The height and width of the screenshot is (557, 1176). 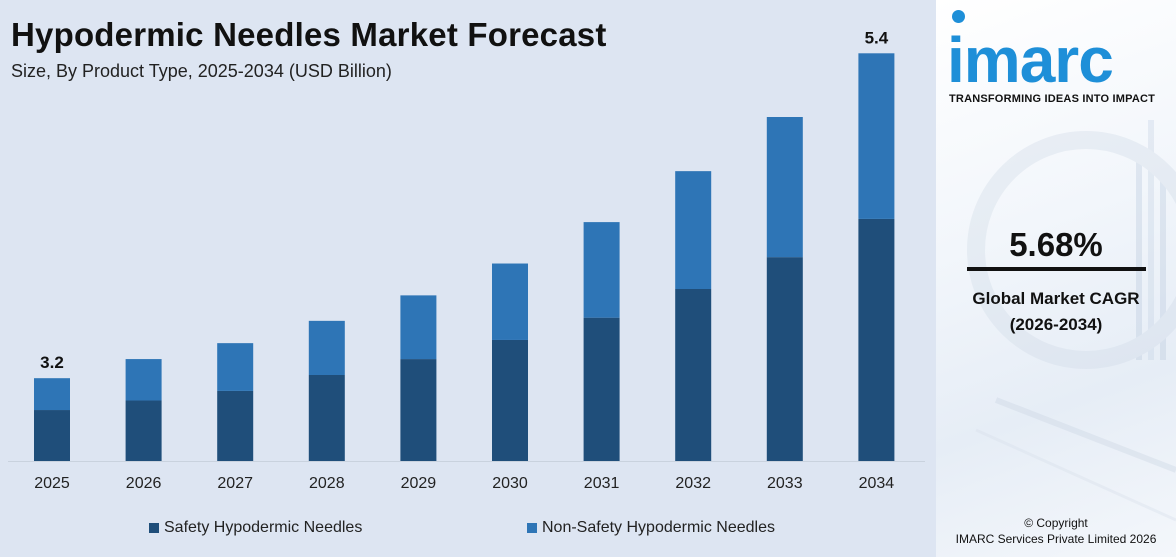 I want to click on cagr-label-line2: (2026-2034), so click(x=1056, y=324).